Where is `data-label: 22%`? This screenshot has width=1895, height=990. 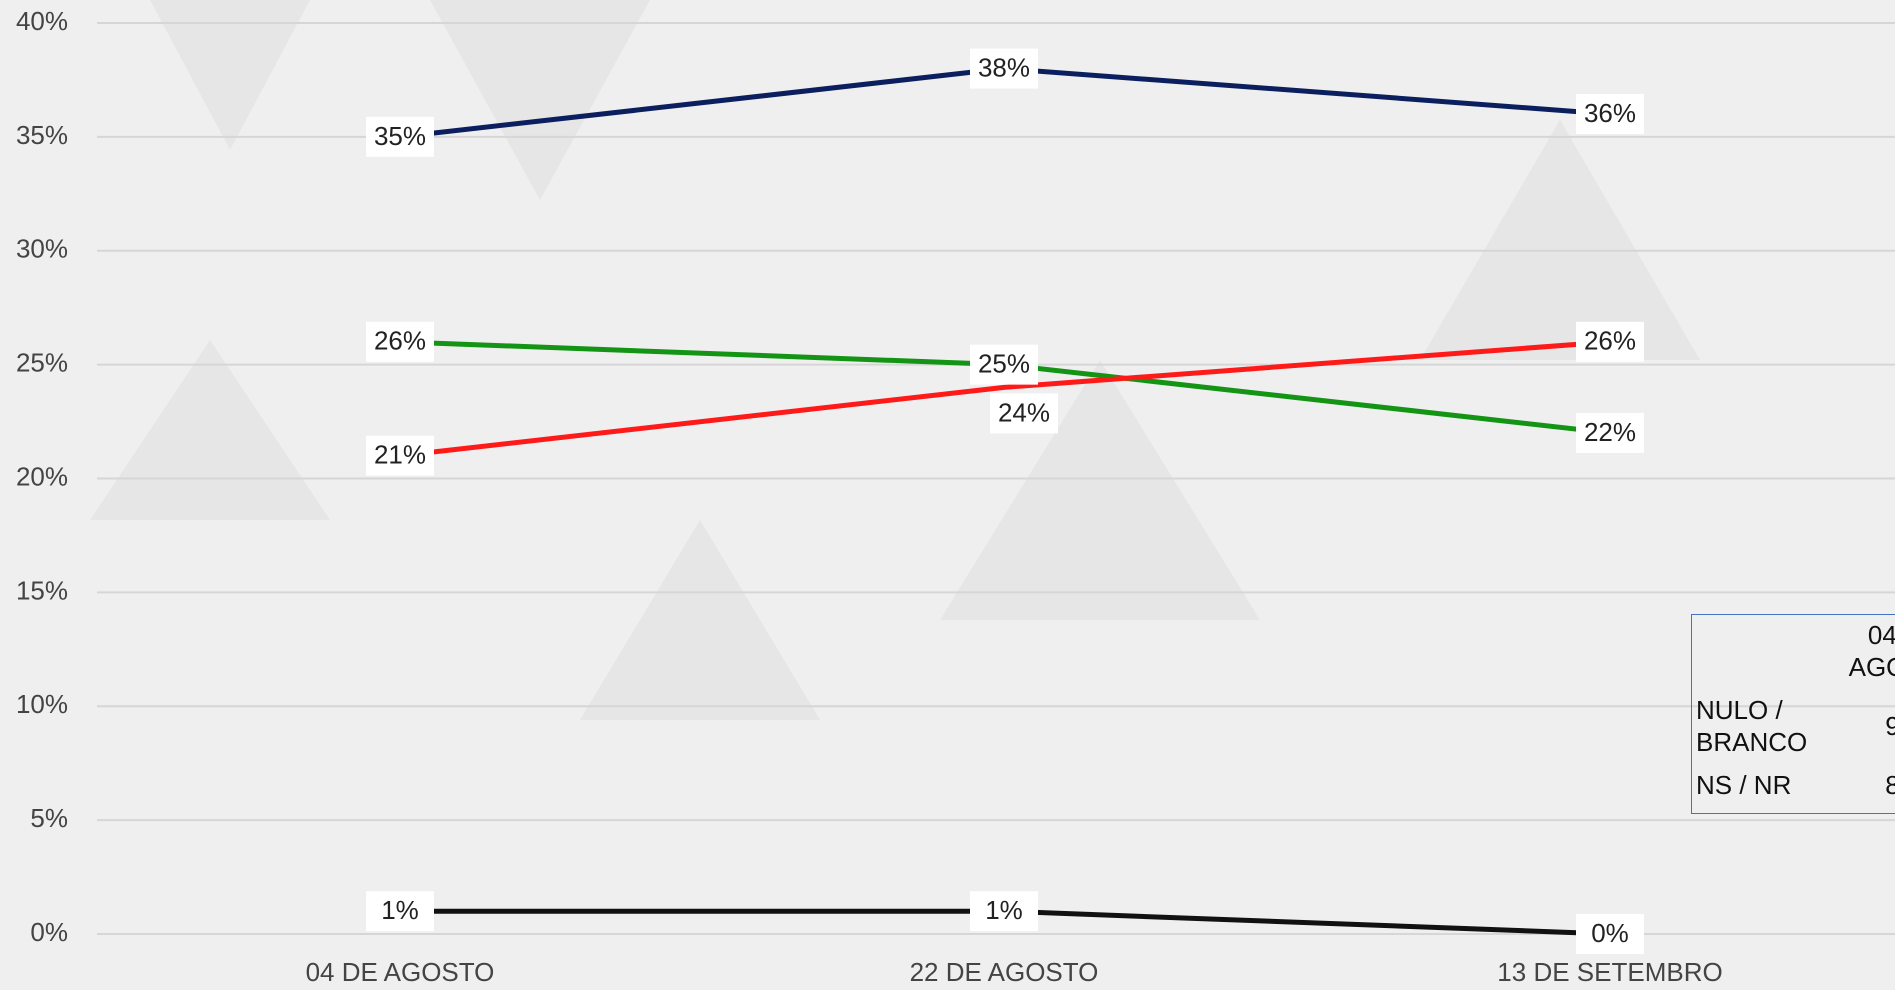 data-label: 22% is located at coordinates (1610, 432).